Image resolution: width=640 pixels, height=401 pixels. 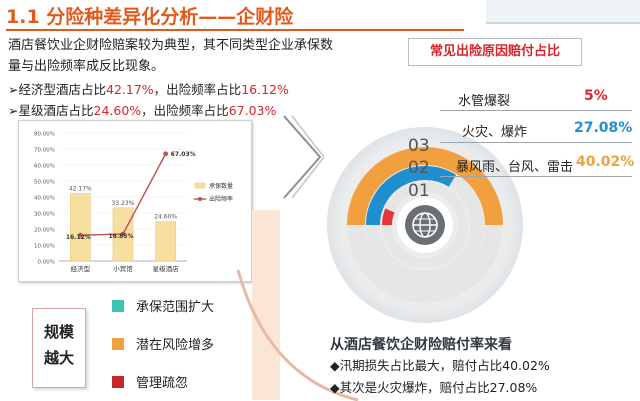 What do you see at coordinates (563, 12) in the screenshot?
I see `header-decoration` at bounding box center [563, 12].